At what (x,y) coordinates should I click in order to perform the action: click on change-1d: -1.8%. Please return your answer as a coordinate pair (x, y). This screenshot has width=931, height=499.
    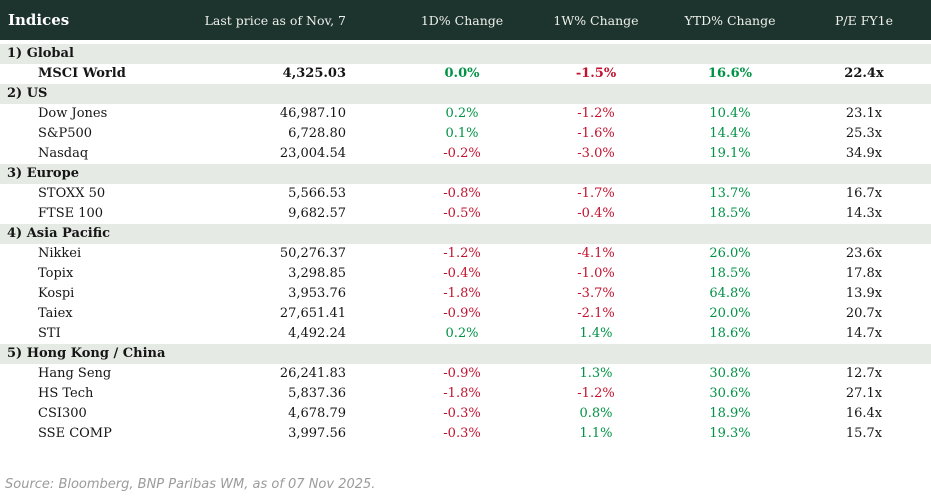
    Looking at the image, I should click on (462, 393).